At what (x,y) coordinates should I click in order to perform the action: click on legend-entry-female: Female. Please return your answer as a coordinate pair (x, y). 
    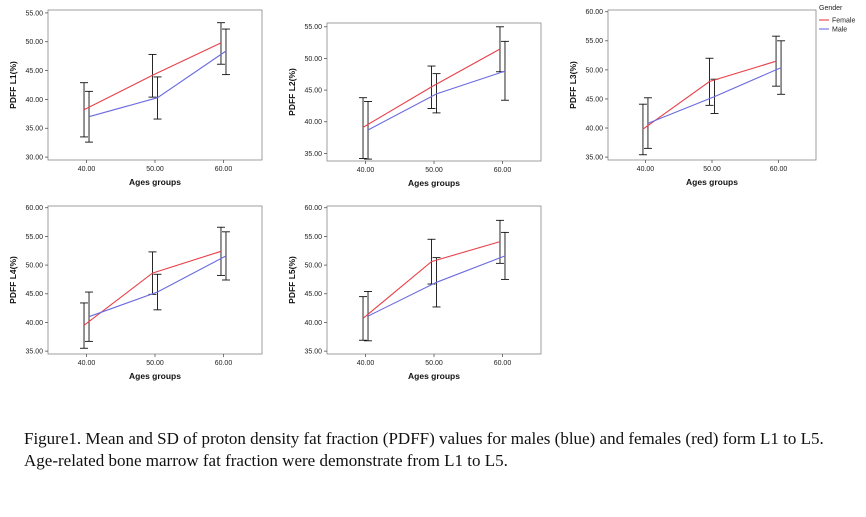
    Looking at the image, I should click on (843, 21).